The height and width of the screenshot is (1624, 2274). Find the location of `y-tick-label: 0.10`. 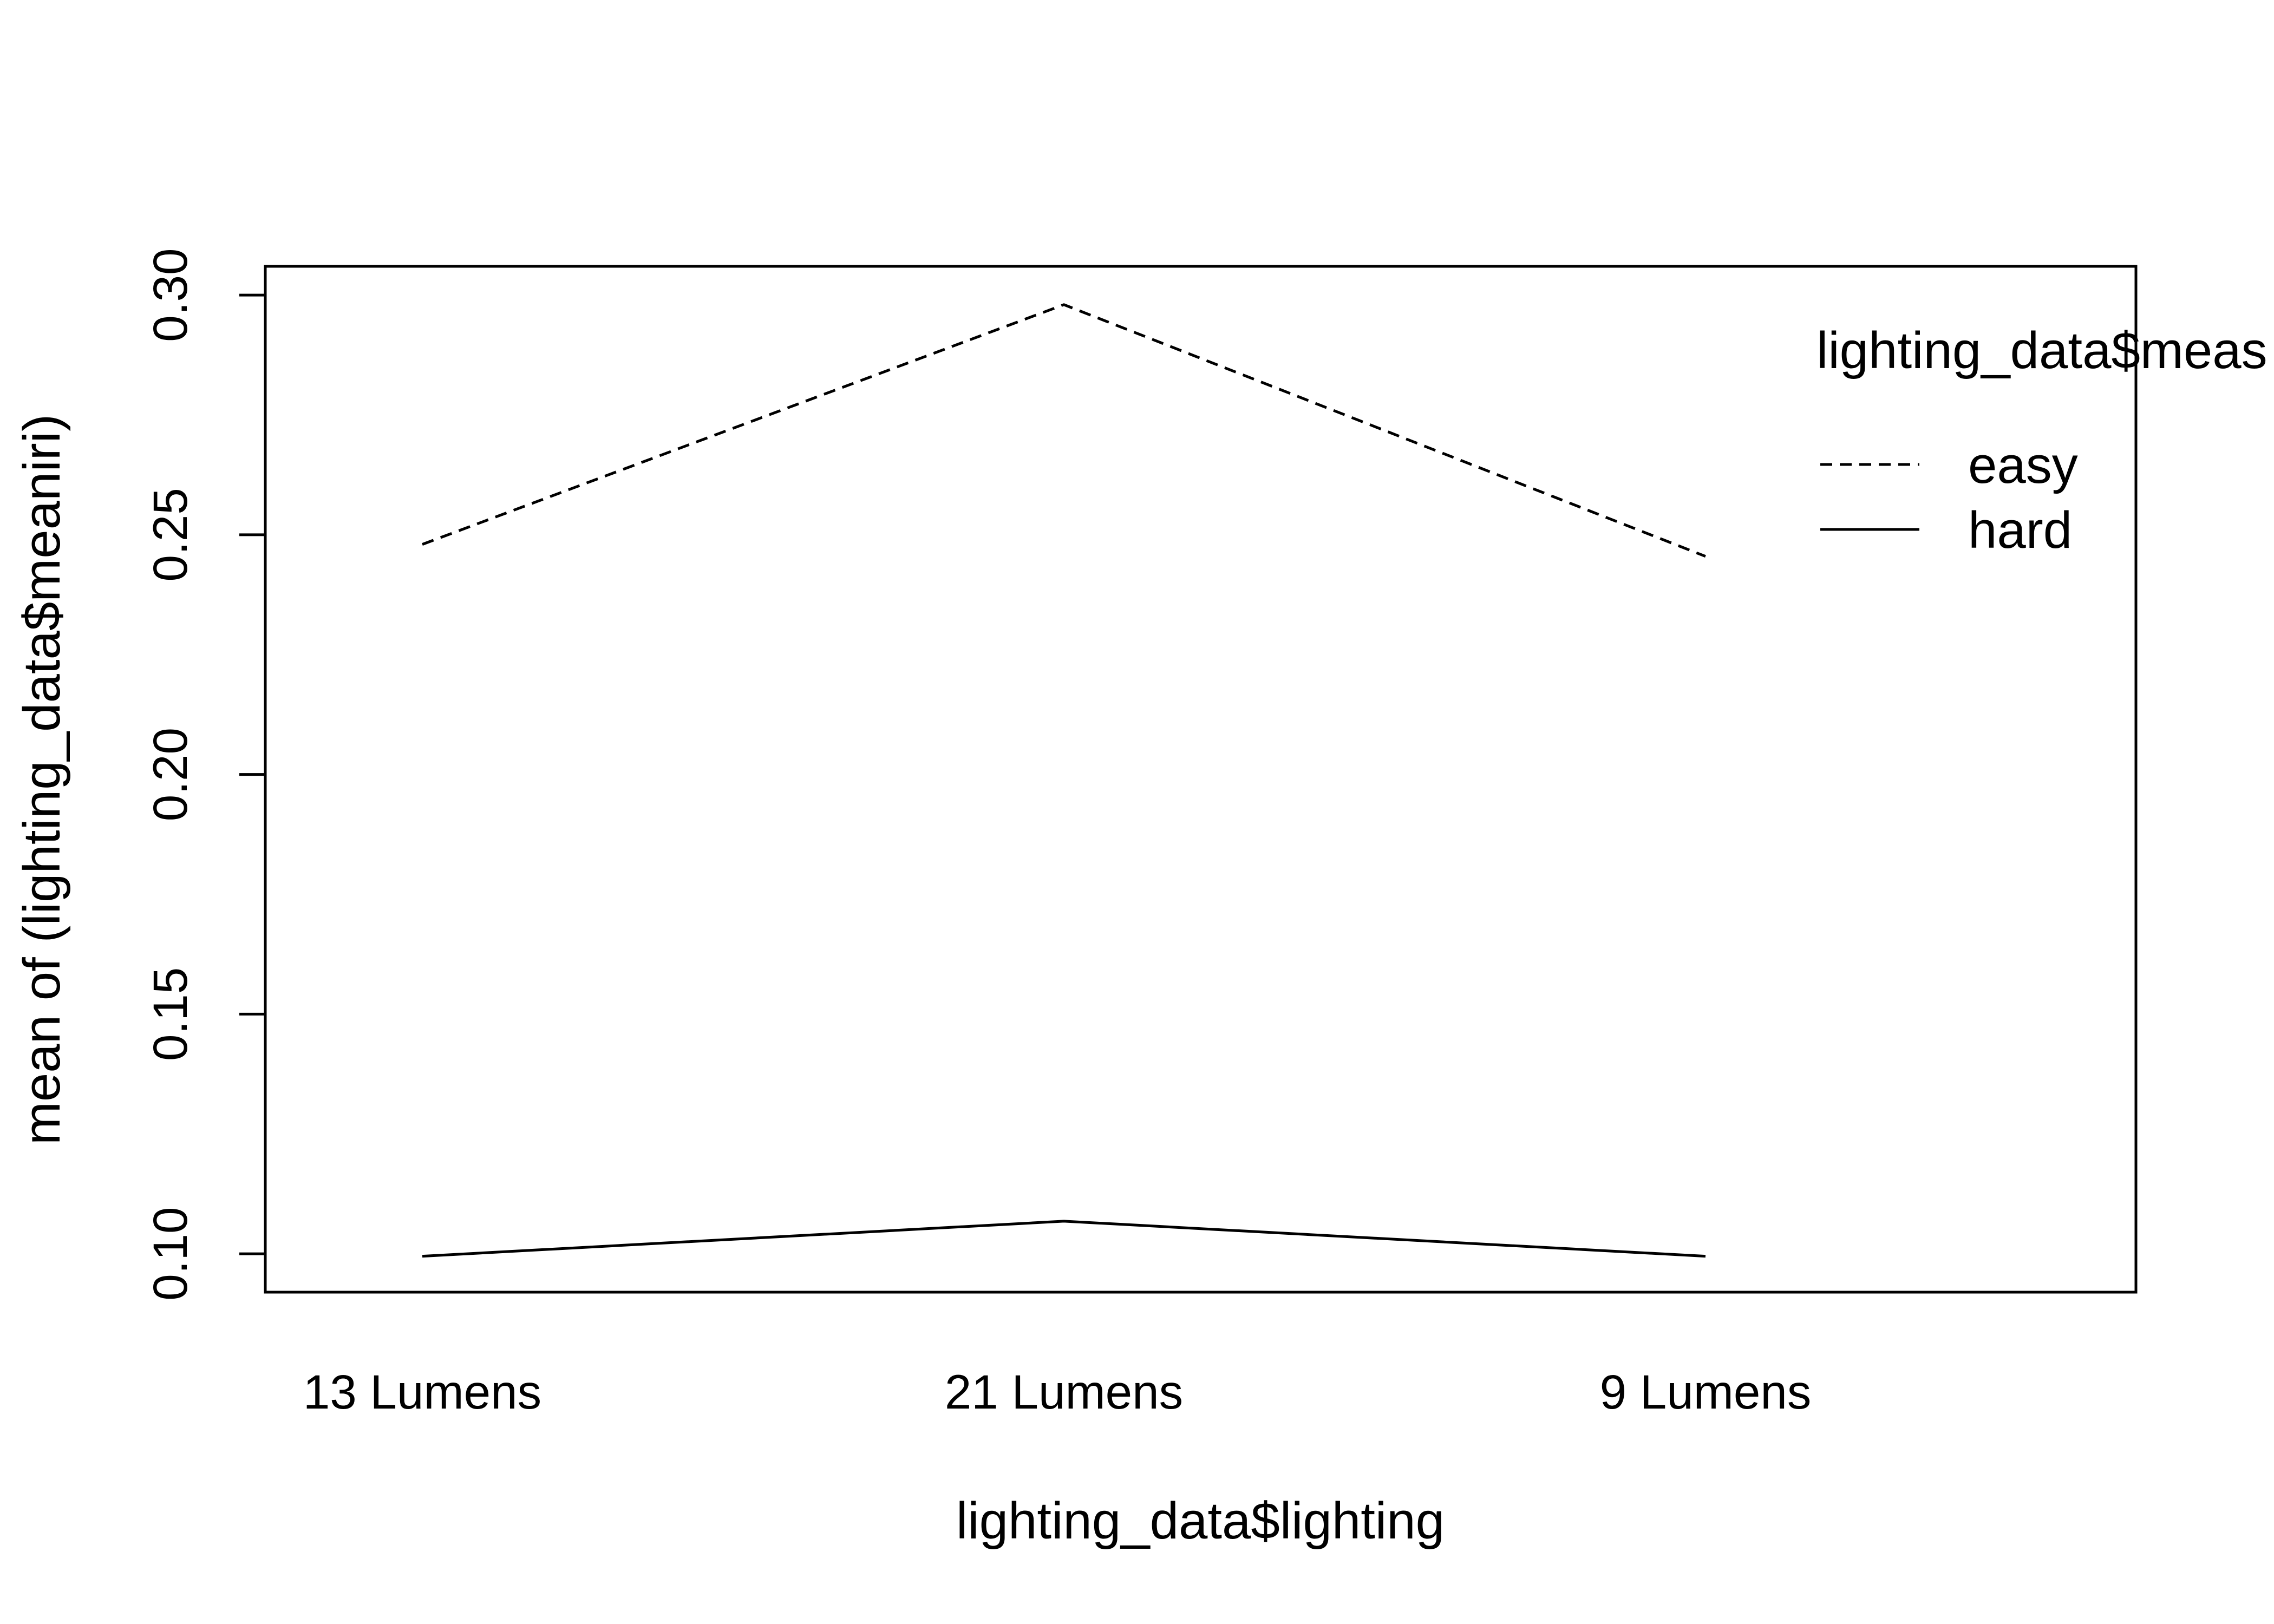

y-tick-label: 0.10 is located at coordinates (170, 1254).